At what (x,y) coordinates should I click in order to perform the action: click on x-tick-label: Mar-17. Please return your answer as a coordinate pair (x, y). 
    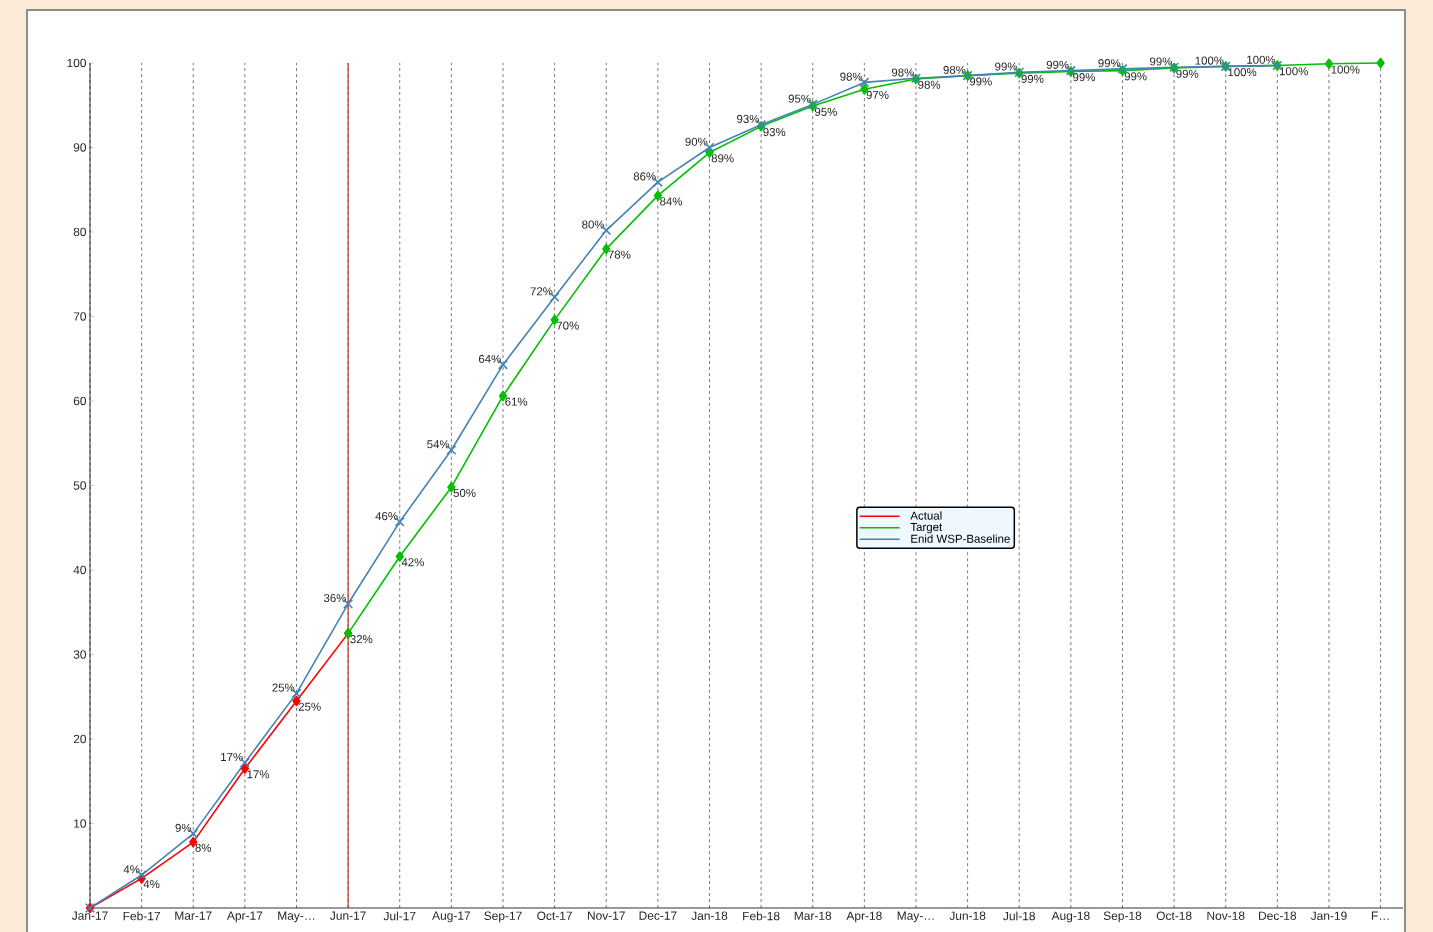
    Looking at the image, I should click on (193, 915).